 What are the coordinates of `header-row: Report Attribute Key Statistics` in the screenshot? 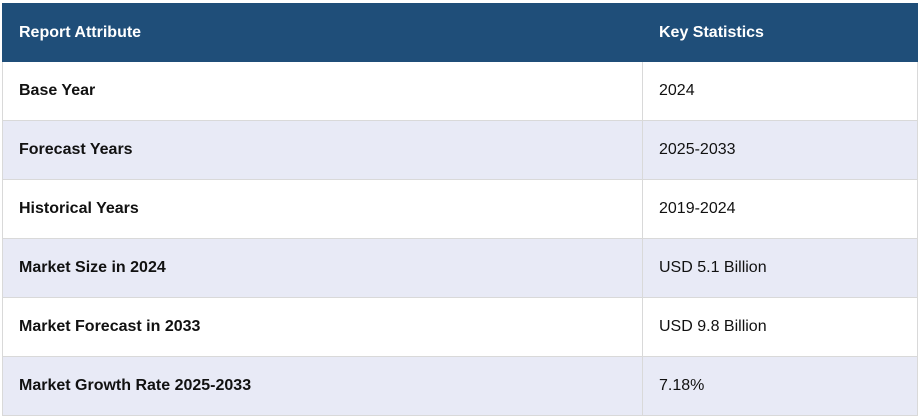 It's located at (460, 32).